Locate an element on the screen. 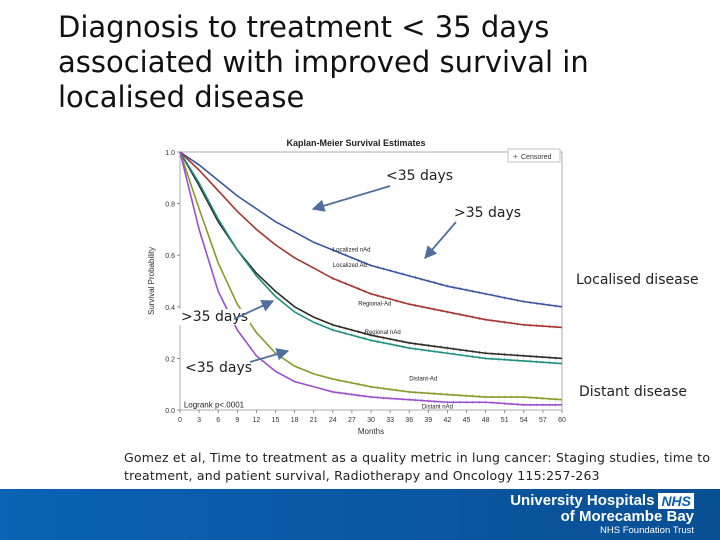 This screenshot has height=540, width=720. x-tick-label: 36 is located at coordinates (409, 420).